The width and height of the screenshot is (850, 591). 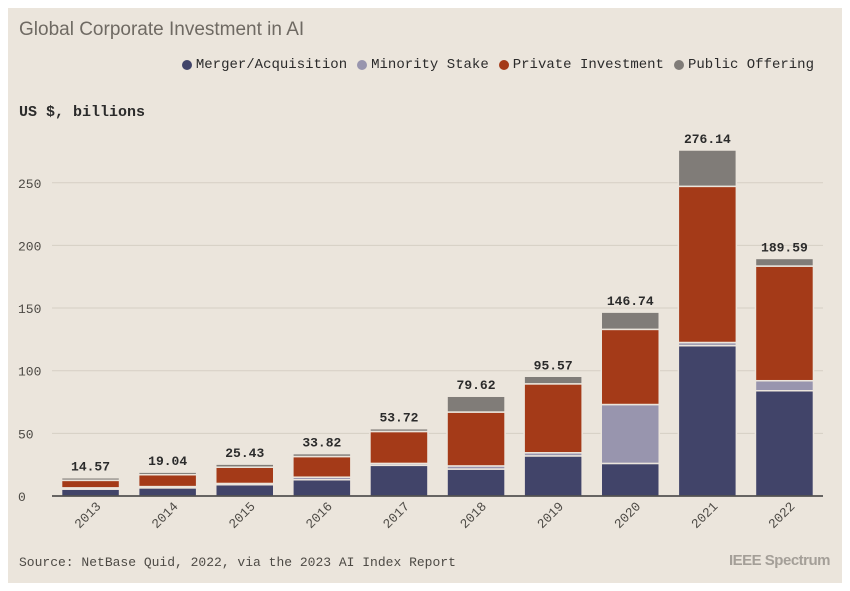 What do you see at coordinates (750, 65) in the screenshot?
I see `legend-label-public: Public Offering` at bounding box center [750, 65].